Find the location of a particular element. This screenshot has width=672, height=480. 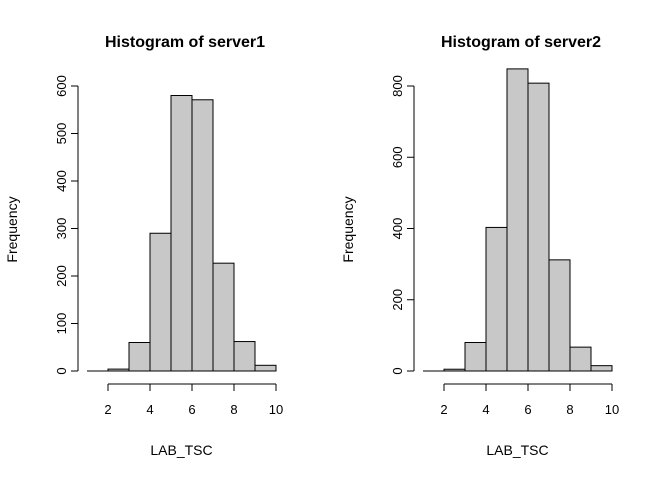

chart-title: Histogram of server1 is located at coordinates (185, 42).